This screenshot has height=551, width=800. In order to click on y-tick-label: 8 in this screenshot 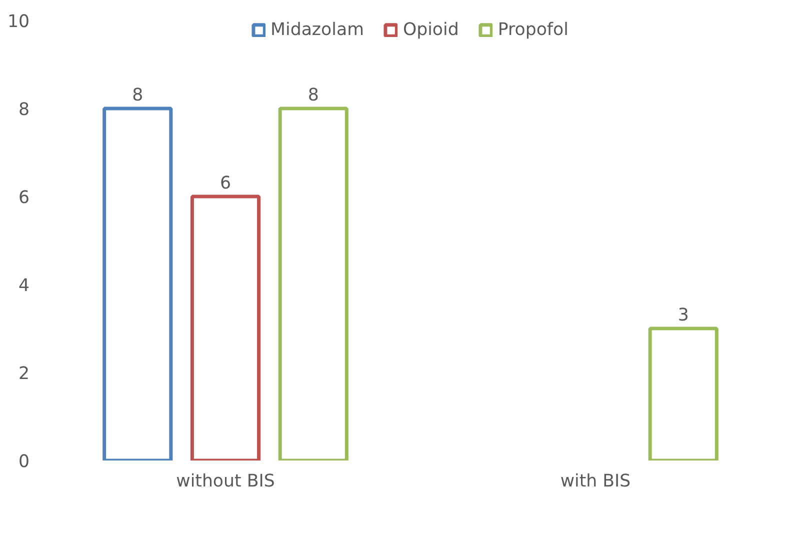, I will do `click(24, 110)`.